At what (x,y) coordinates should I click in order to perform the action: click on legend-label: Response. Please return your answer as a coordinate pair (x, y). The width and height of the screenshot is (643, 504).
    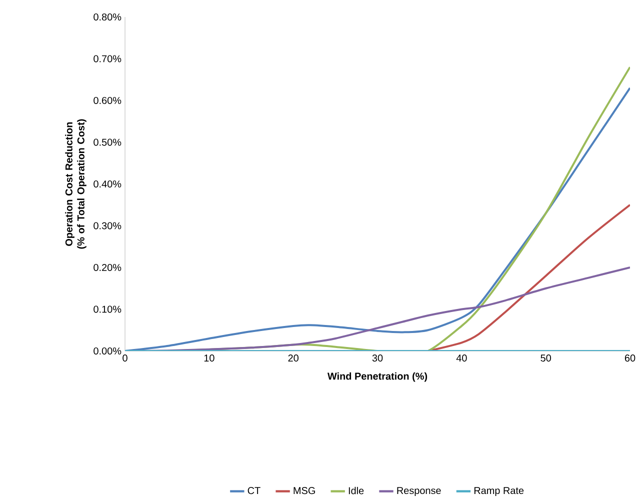
    Looking at the image, I should click on (419, 491).